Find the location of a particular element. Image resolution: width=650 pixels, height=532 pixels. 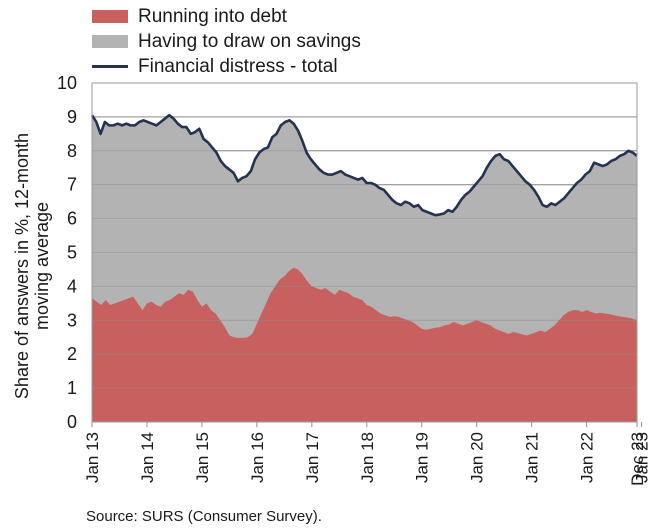

y-tick-label-5: 5 is located at coordinates (72, 253).